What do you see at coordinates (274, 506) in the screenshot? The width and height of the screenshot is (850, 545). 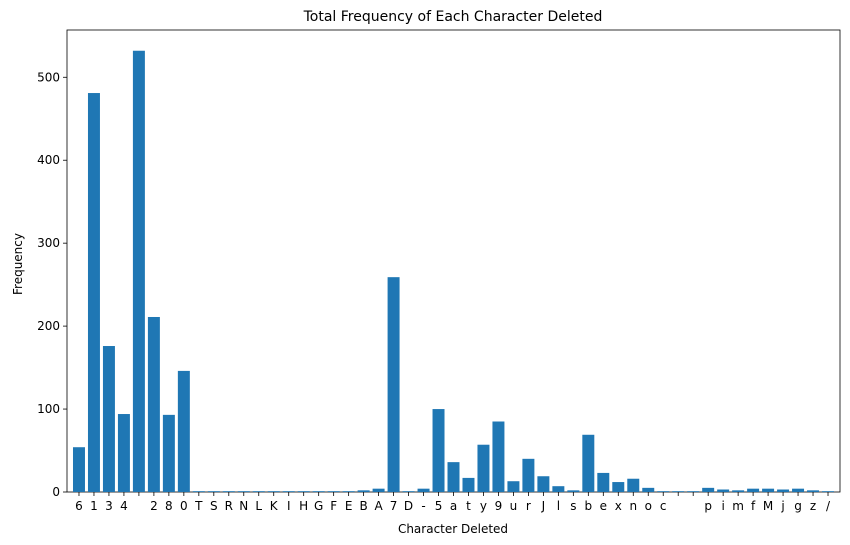 I see `x-tick-label: K` at bounding box center [274, 506].